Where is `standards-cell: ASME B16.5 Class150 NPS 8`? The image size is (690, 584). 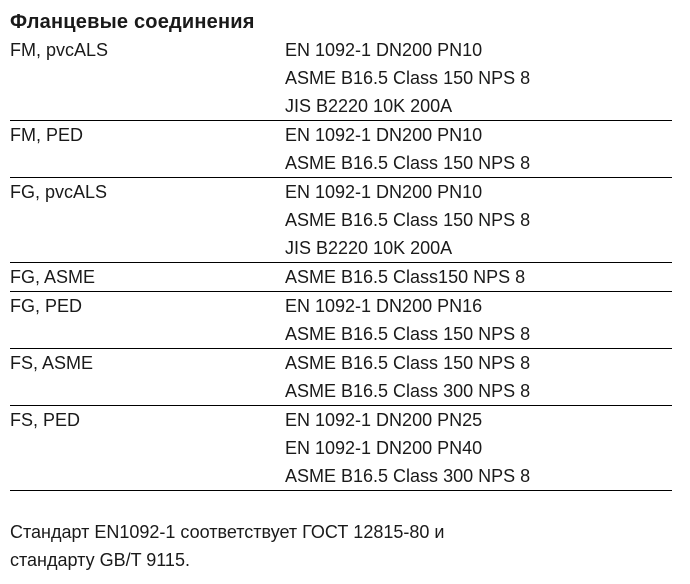 standards-cell: ASME B16.5 Class150 NPS 8 is located at coordinates (478, 277).